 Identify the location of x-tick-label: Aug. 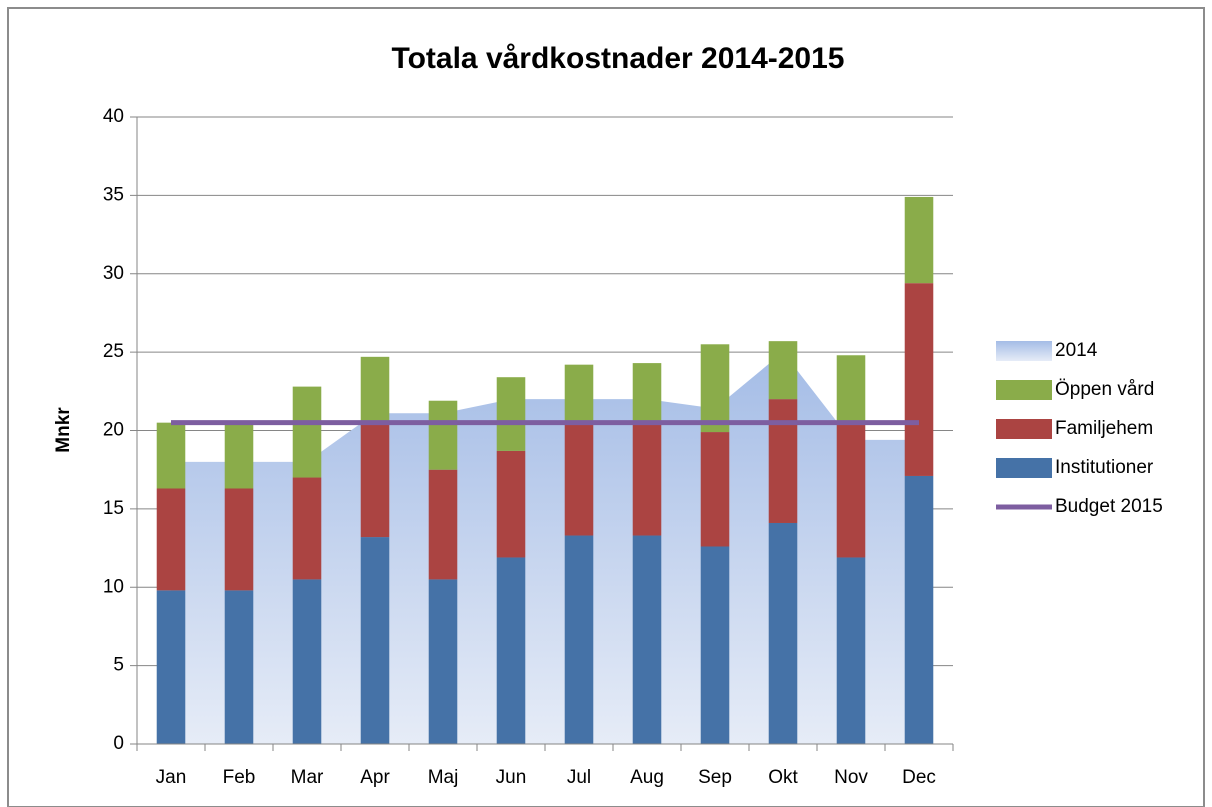
(647, 777).